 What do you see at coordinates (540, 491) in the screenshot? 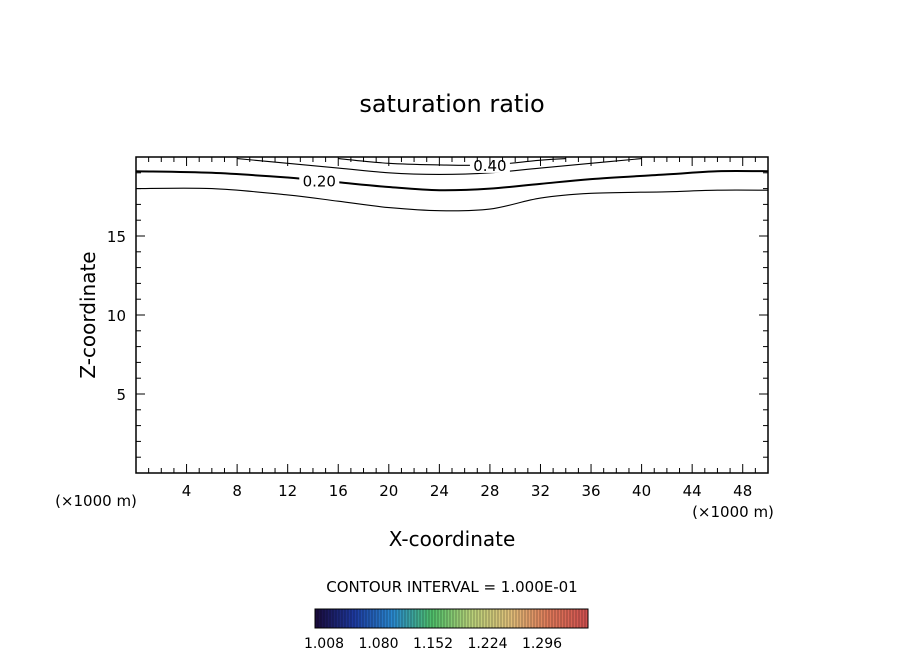
I see `x-tick-label: 32` at bounding box center [540, 491].